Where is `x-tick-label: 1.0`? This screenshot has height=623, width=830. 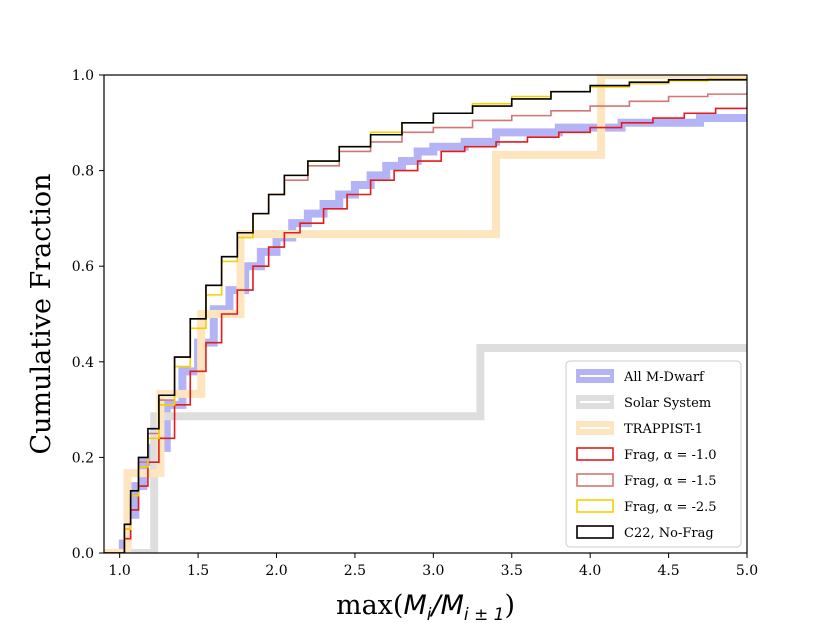
x-tick-label: 1.0 is located at coordinates (120, 571).